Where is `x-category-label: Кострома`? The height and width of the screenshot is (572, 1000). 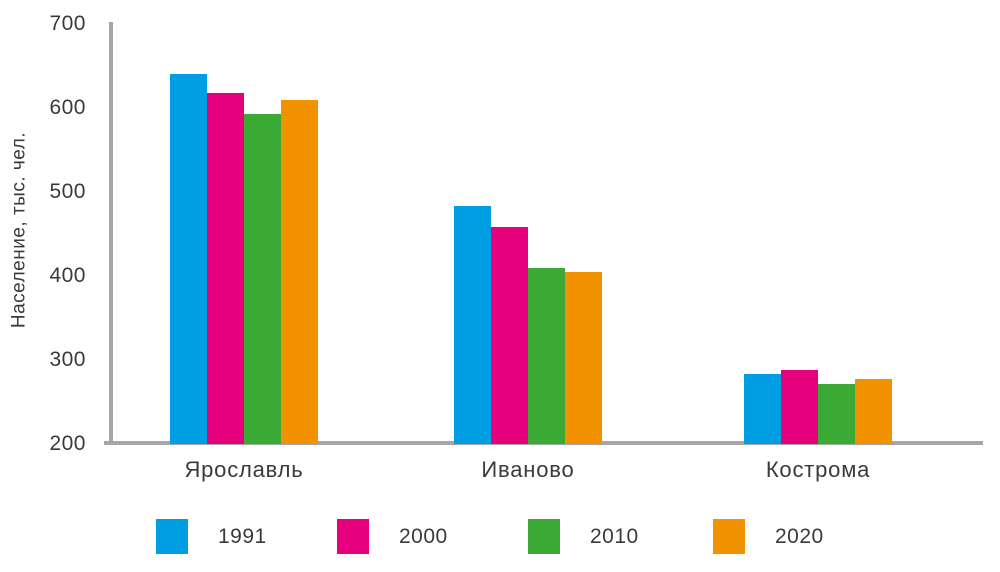
x-category-label: Кострома is located at coordinates (818, 469).